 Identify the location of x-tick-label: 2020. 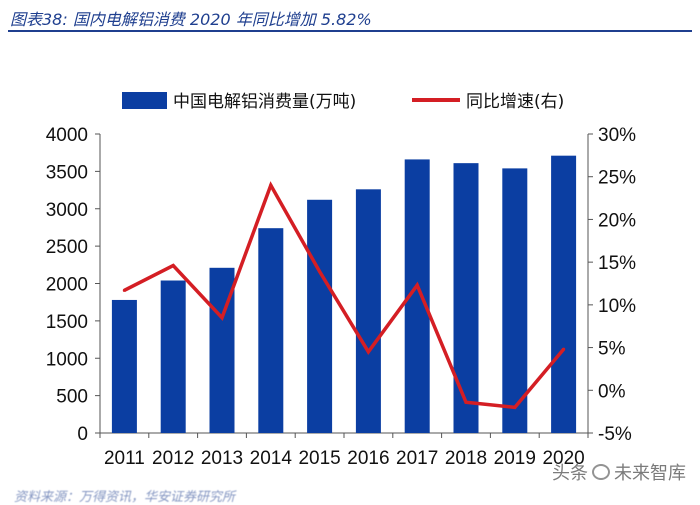
(563, 458).